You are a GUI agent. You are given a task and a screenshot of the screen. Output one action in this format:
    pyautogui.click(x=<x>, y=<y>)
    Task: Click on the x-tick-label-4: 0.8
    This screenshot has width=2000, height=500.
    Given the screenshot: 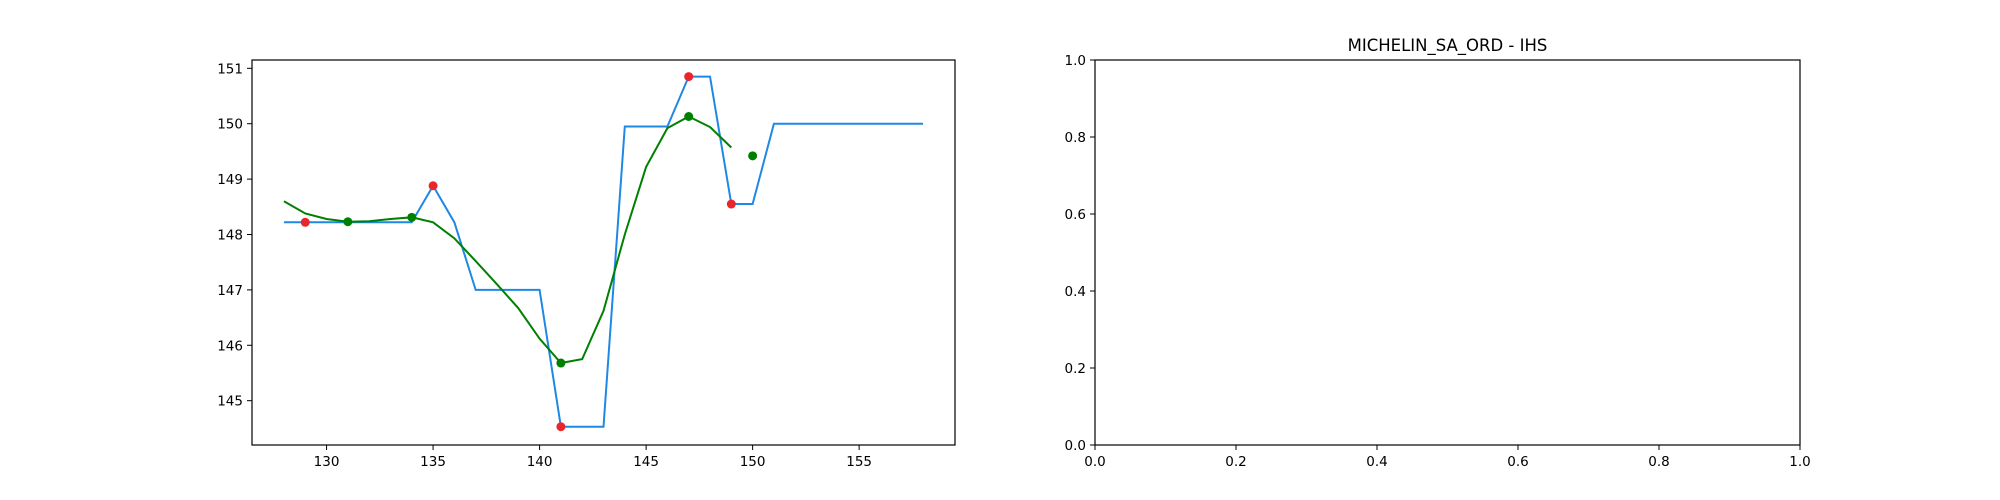 What is the action you would take?
    pyautogui.click(x=1658, y=462)
    